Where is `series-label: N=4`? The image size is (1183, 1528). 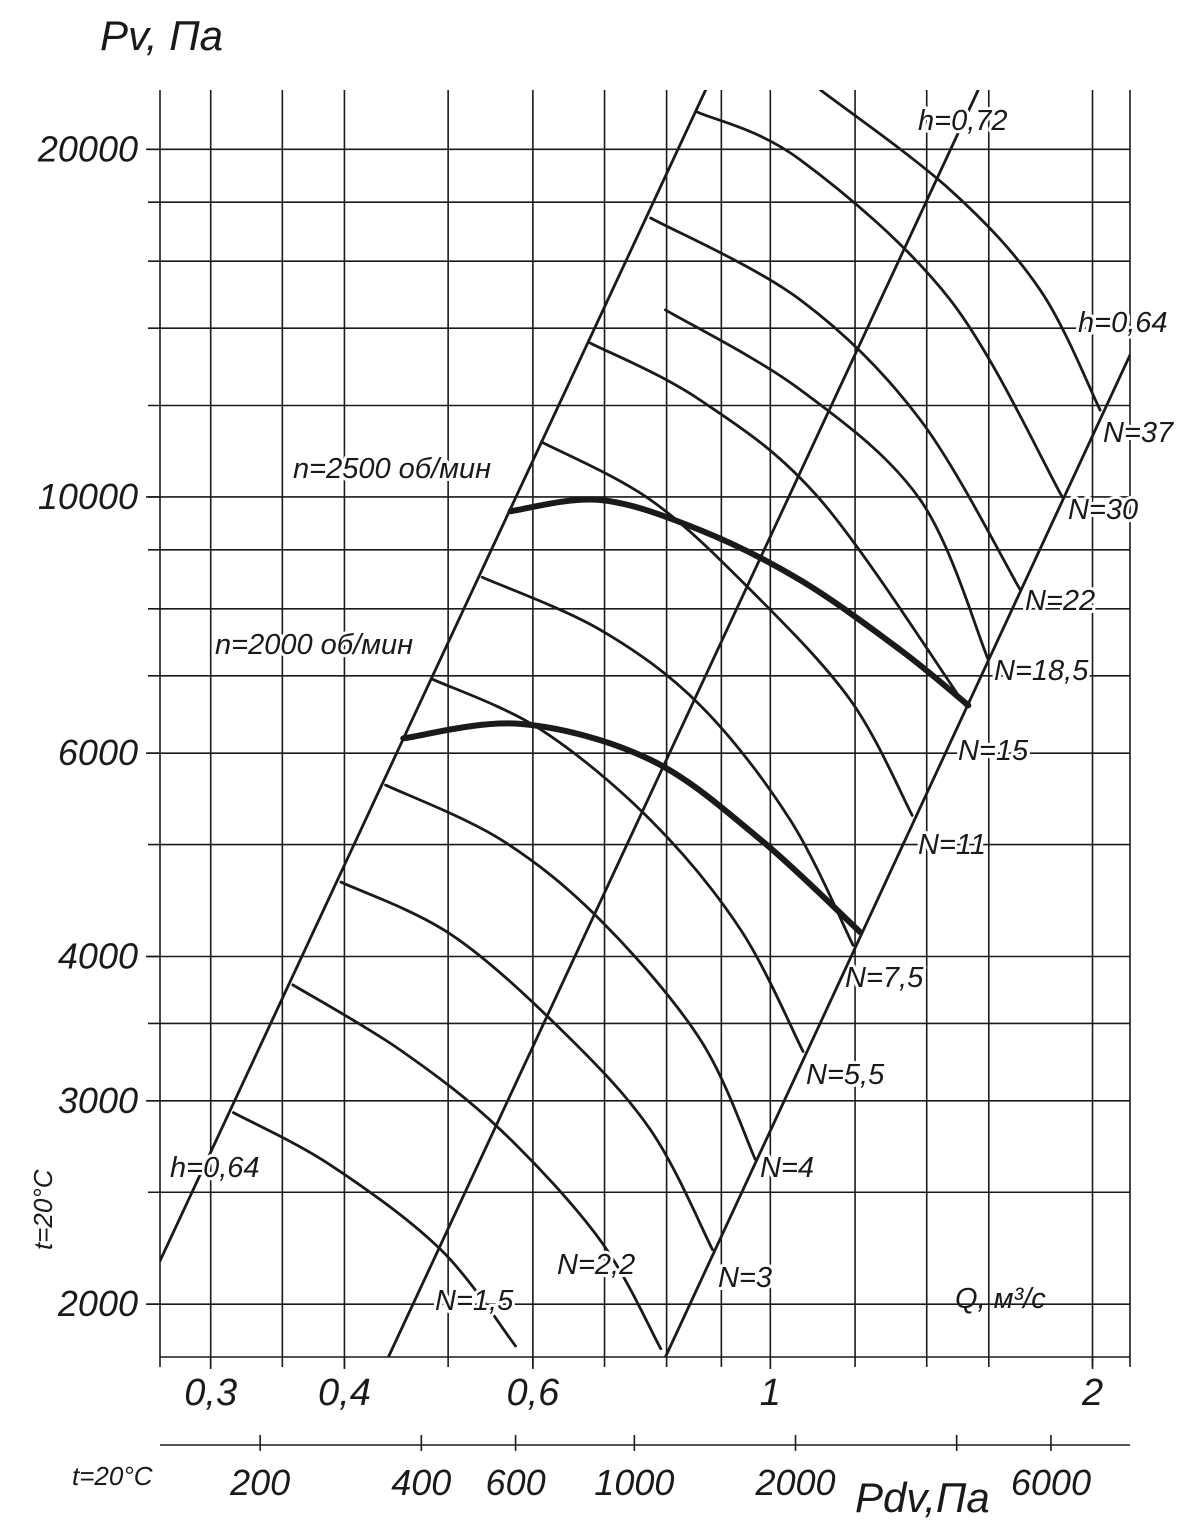 series-label: N=4 is located at coordinates (787, 1168).